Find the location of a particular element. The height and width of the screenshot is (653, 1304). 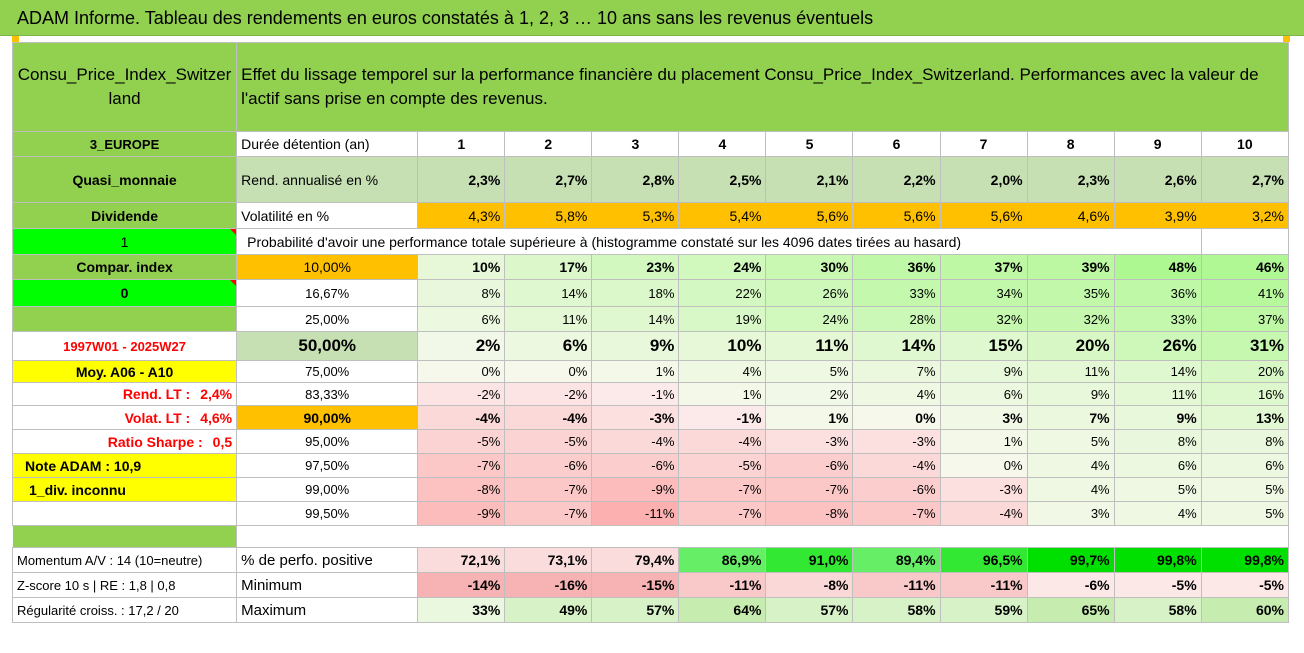

prob-cell: 19% is located at coordinates (722, 319).